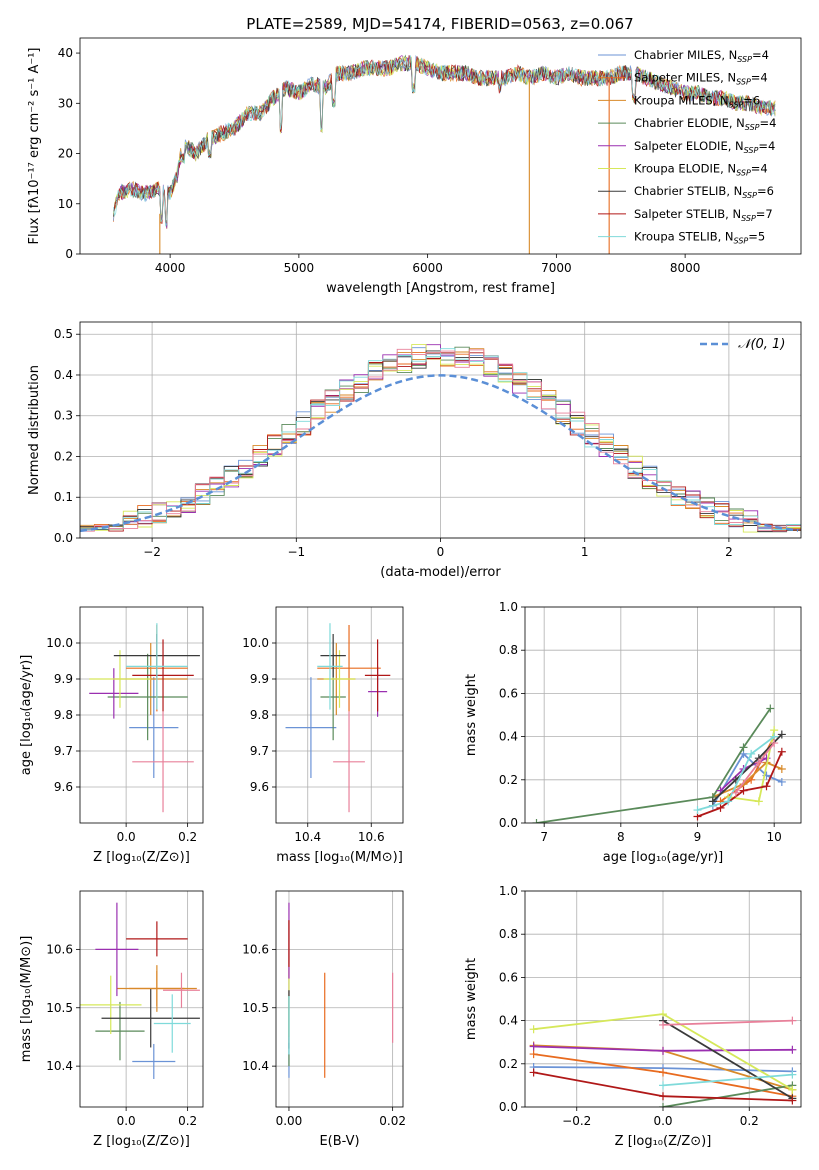  I want to click on x-tick-label: 0.00, so click(289, 1121).